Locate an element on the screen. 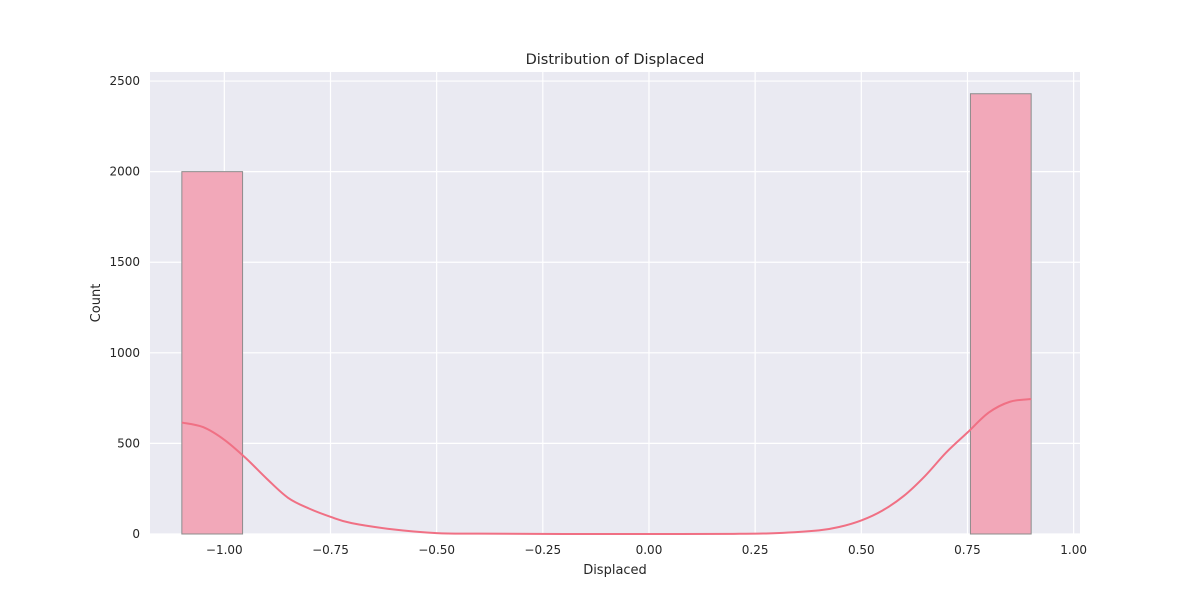  x-tick-label: −0.25 is located at coordinates (542, 550).